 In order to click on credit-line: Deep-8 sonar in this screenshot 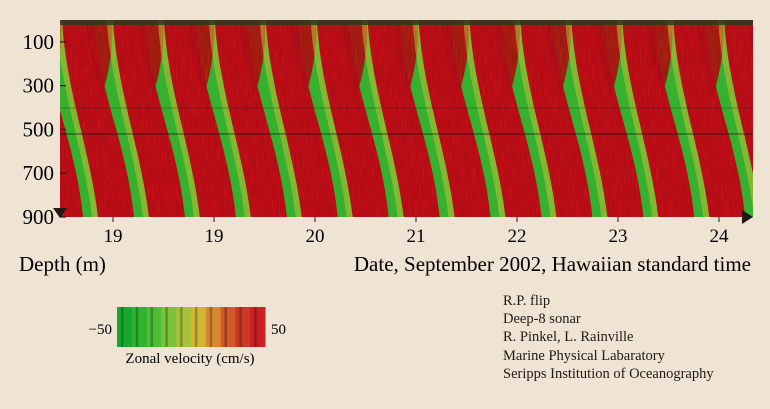, I will do `click(542, 319)`.